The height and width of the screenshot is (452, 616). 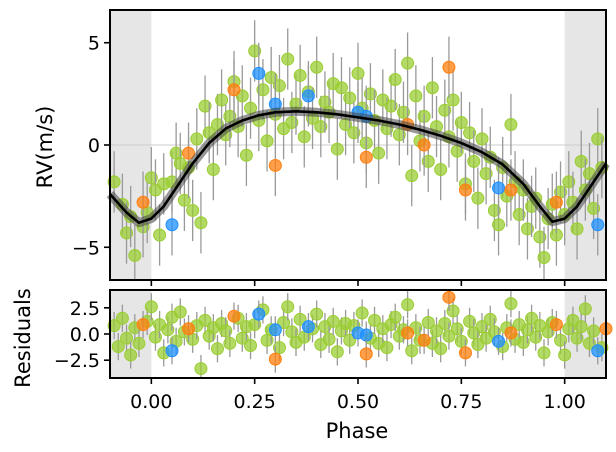 I want to click on x-tick-label: 1.00, so click(x=565, y=402).